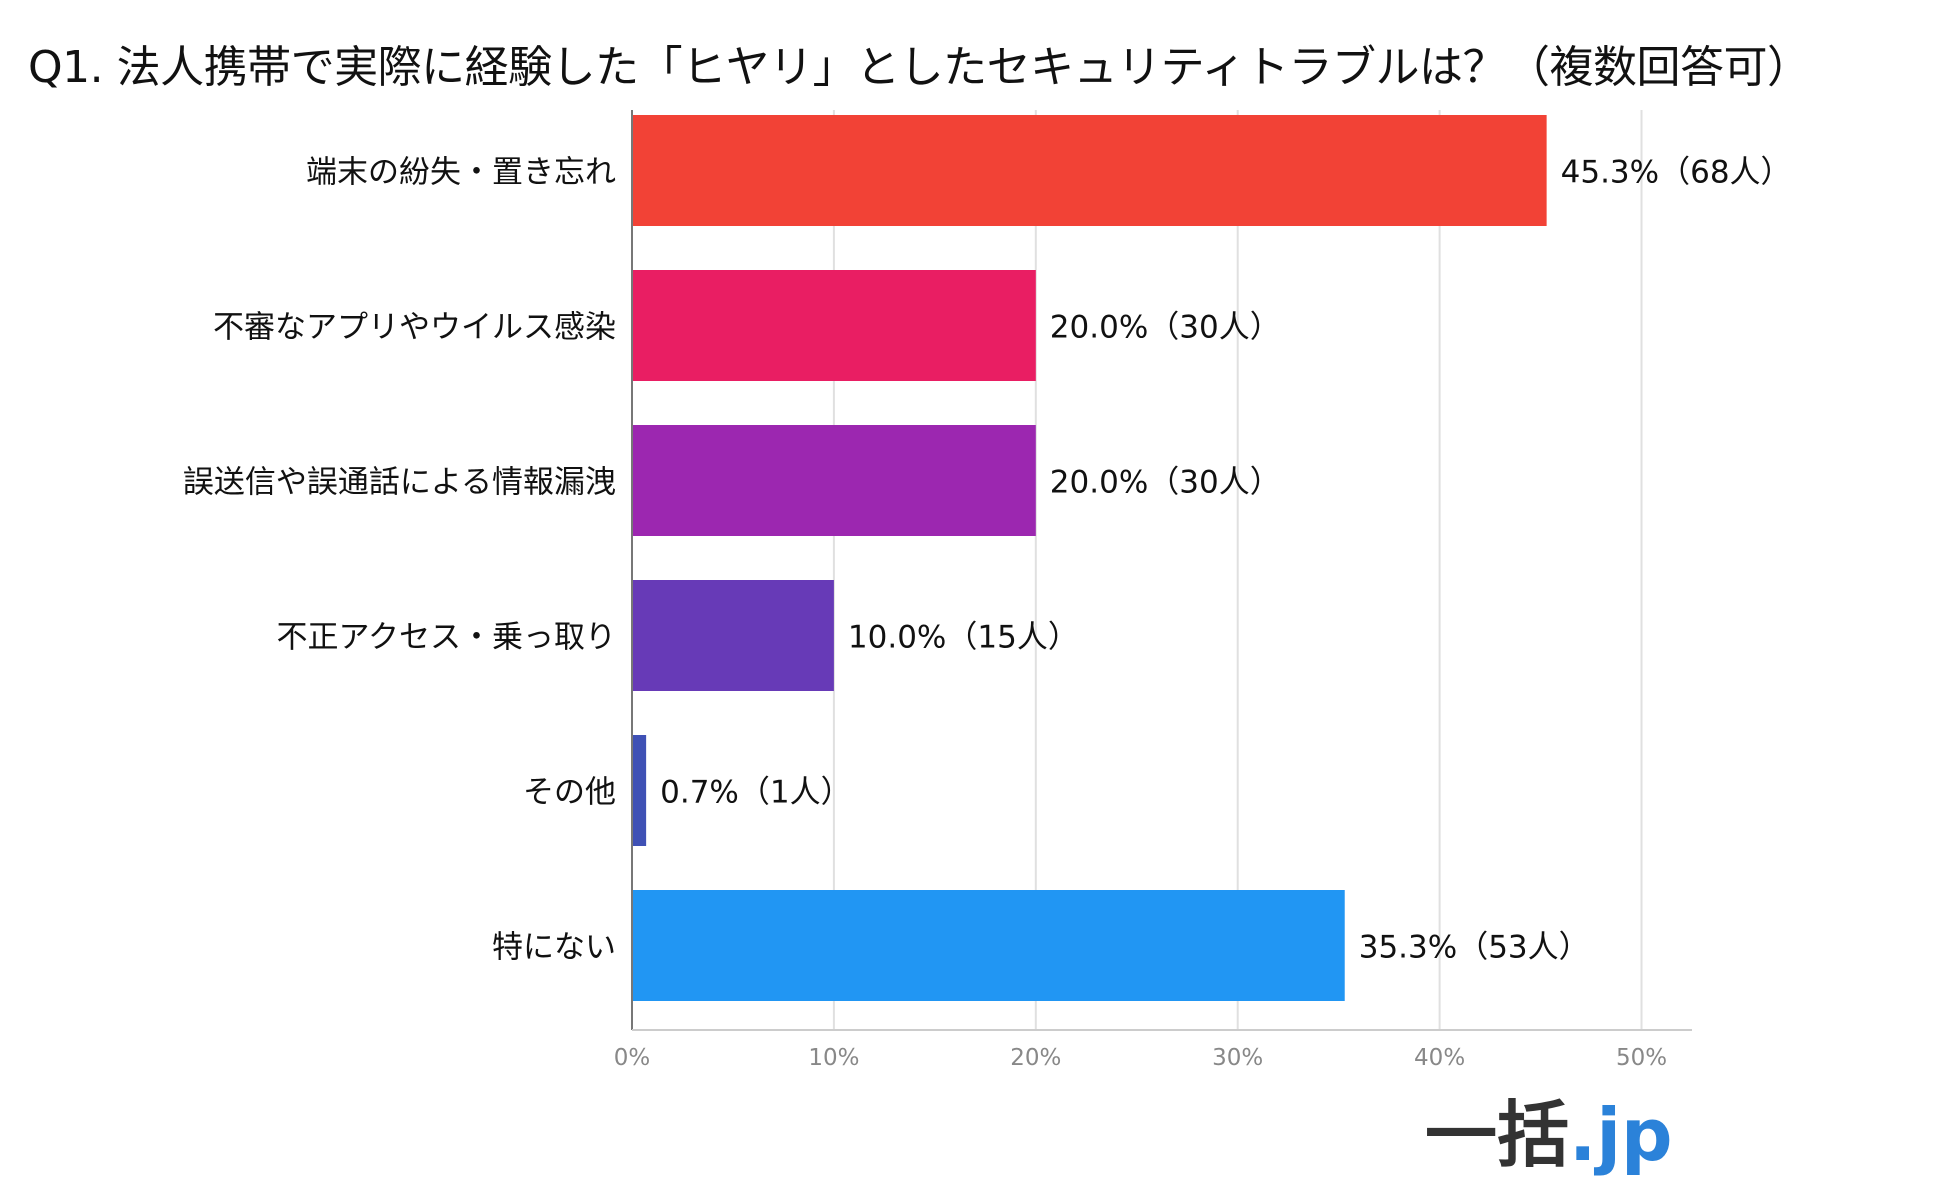 The height and width of the screenshot is (1192, 1950). What do you see at coordinates (1621, 1135) in the screenshot?
I see `logo-tld-text: .jp` at bounding box center [1621, 1135].